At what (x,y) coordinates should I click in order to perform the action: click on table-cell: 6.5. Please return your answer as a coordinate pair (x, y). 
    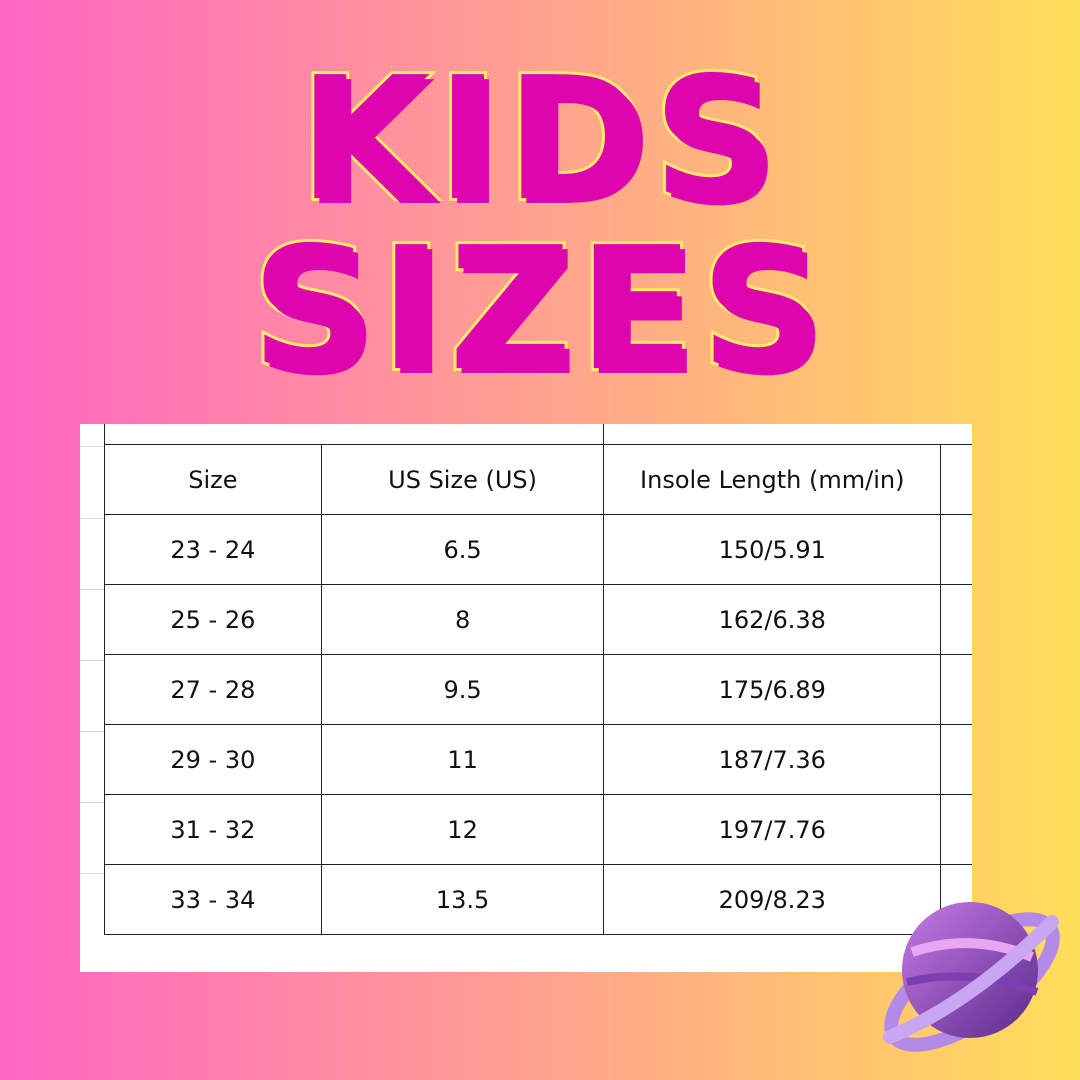
    Looking at the image, I should click on (462, 549).